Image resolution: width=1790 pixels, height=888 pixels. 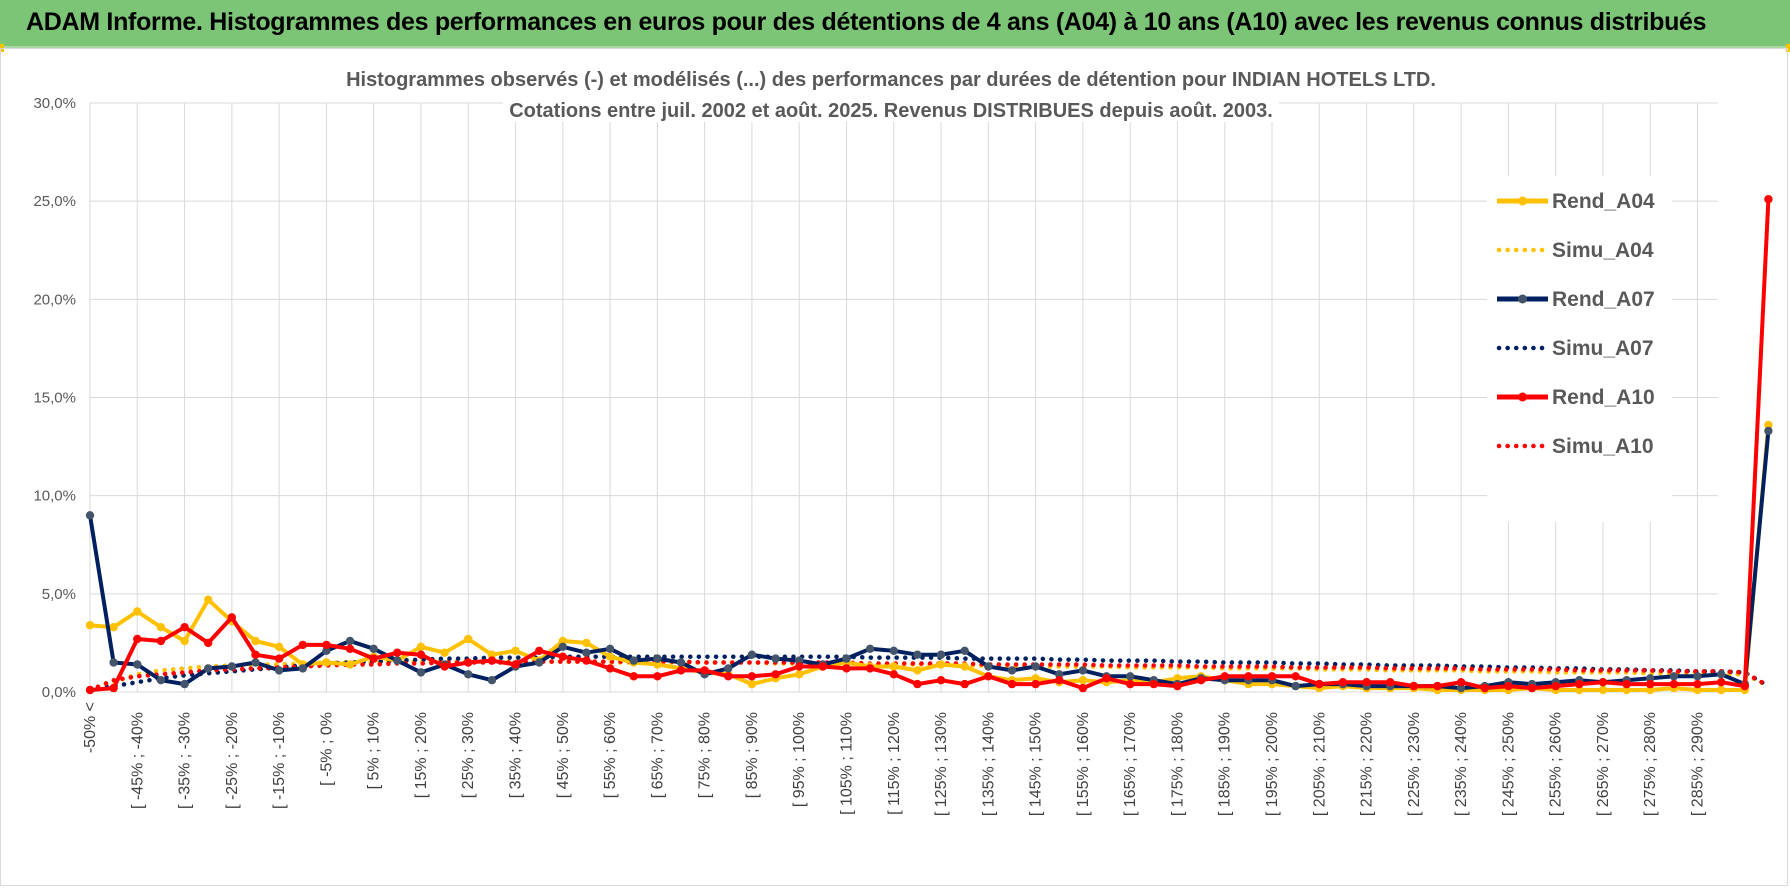 What do you see at coordinates (54, 201) in the screenshot?
I see `y-tick-label: 25,0%` at bounding box center [54, 201].